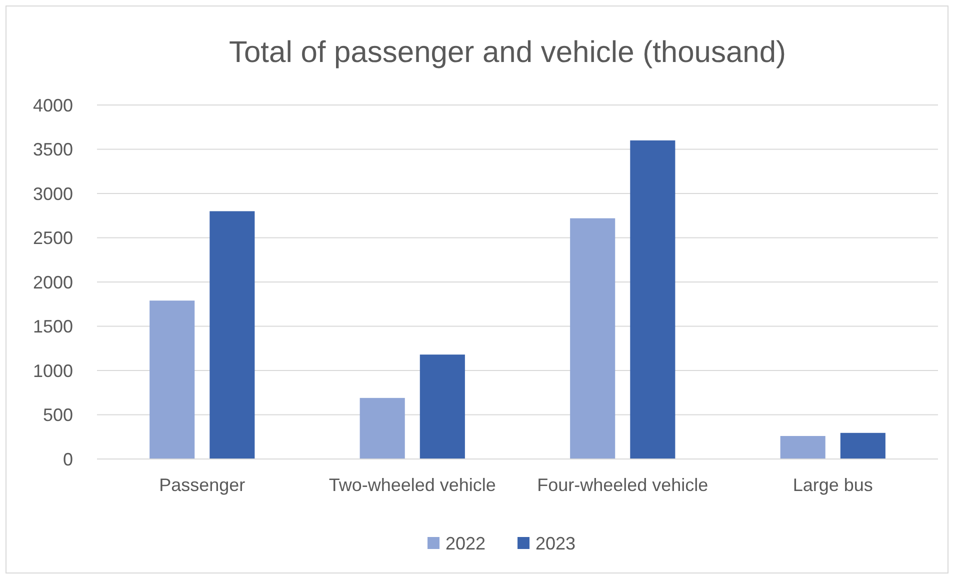  I want to click on y-tick-label: 500, so click(57, 415).